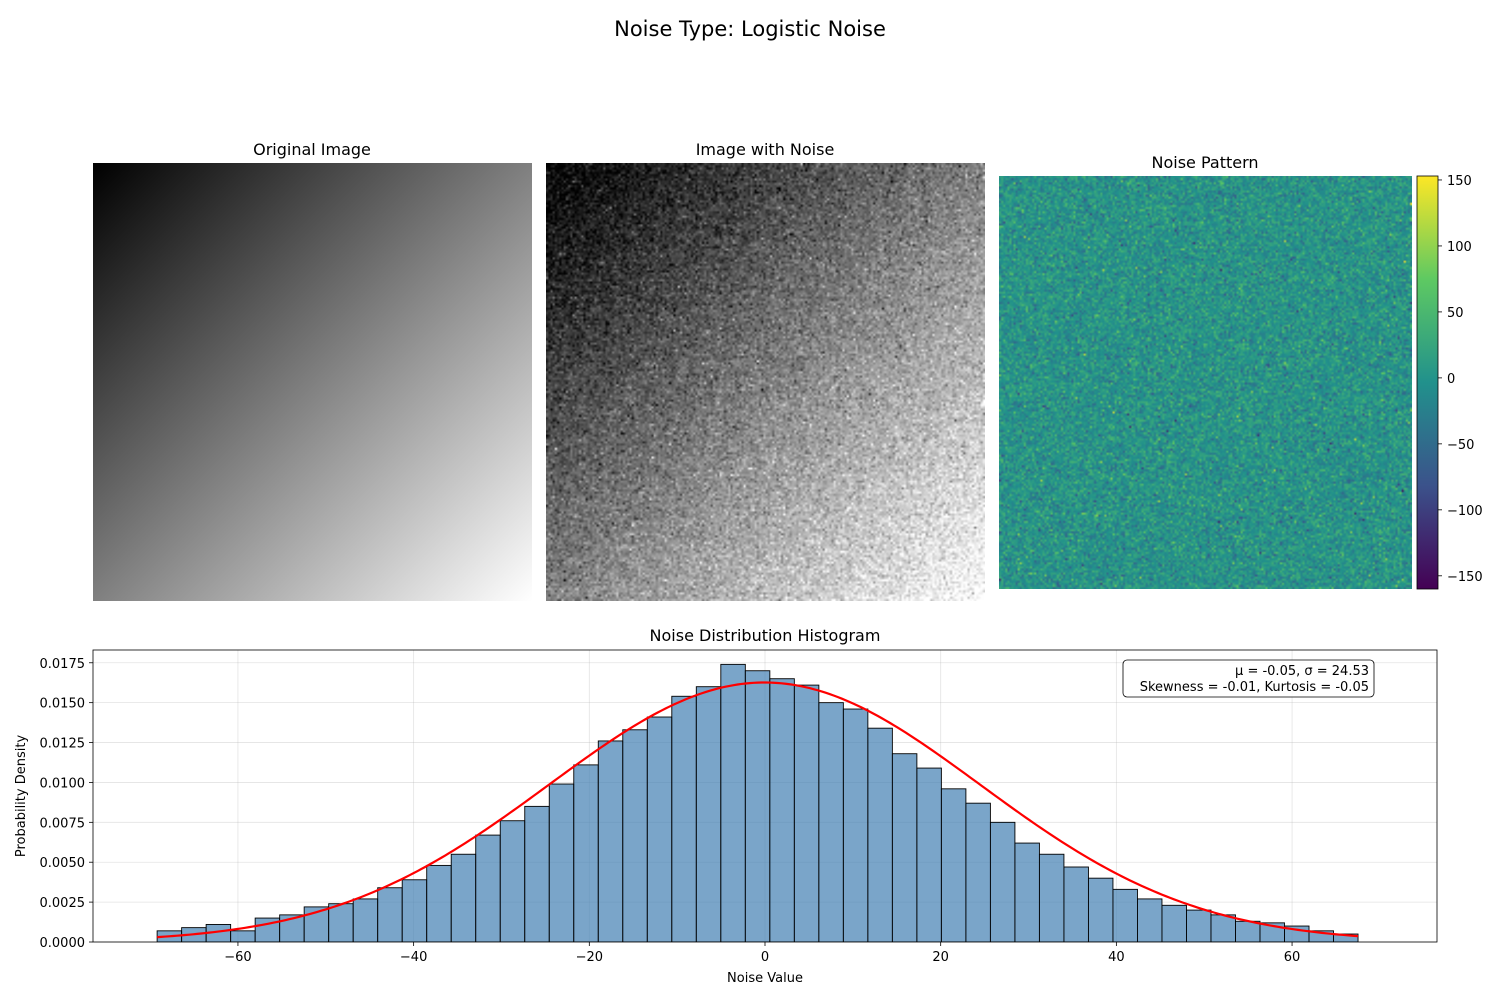  I want to click on x-tick-label: 60, so click(1292, 957).